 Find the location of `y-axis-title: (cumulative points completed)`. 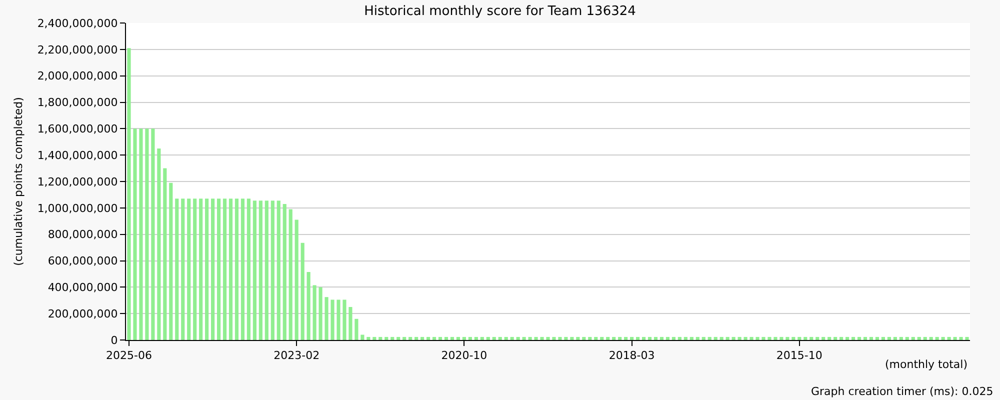

y-axis-title: (cumulative points completed) is located at coordinates (18, 181).